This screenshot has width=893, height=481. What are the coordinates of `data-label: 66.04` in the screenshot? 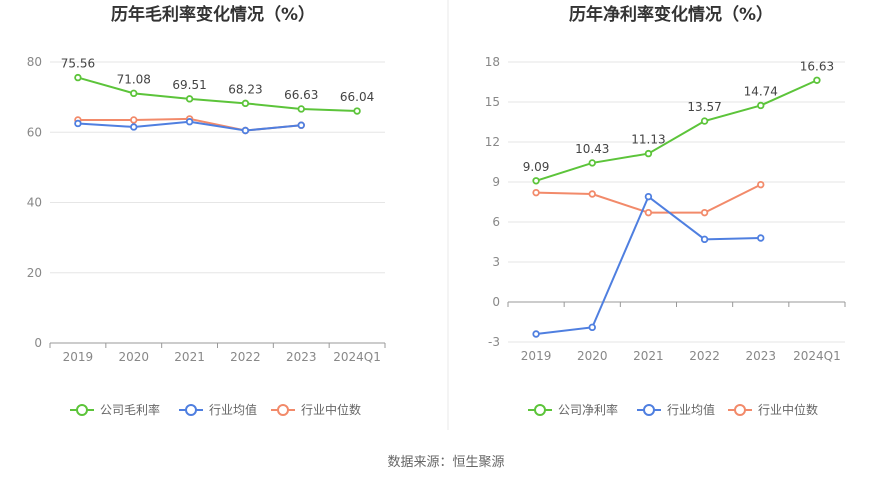 It's located at (357, 97).